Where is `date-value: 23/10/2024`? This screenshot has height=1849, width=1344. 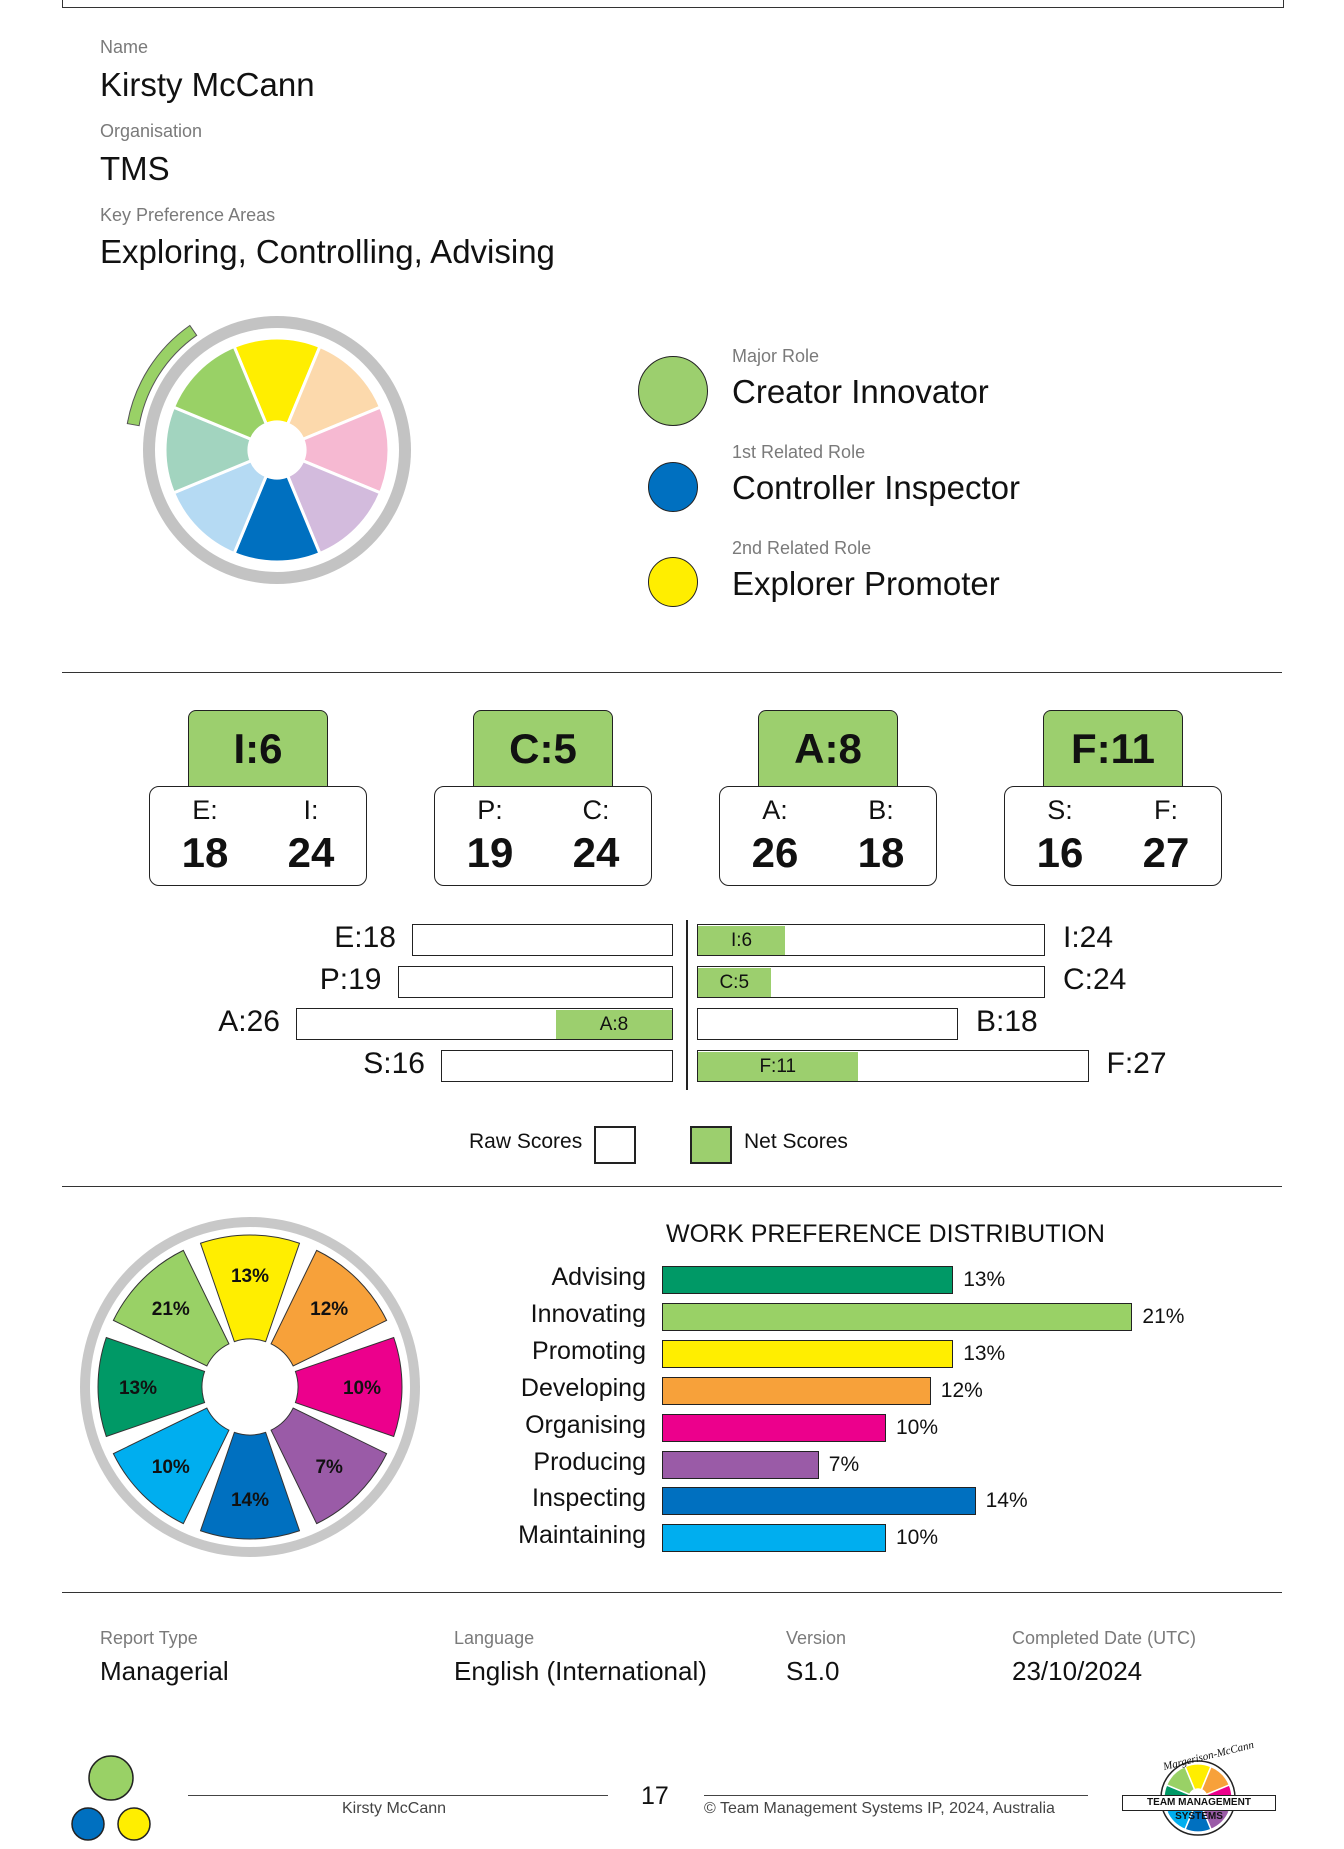 date-value: 23/10/2024 is located at coordinates (1077, 1671).